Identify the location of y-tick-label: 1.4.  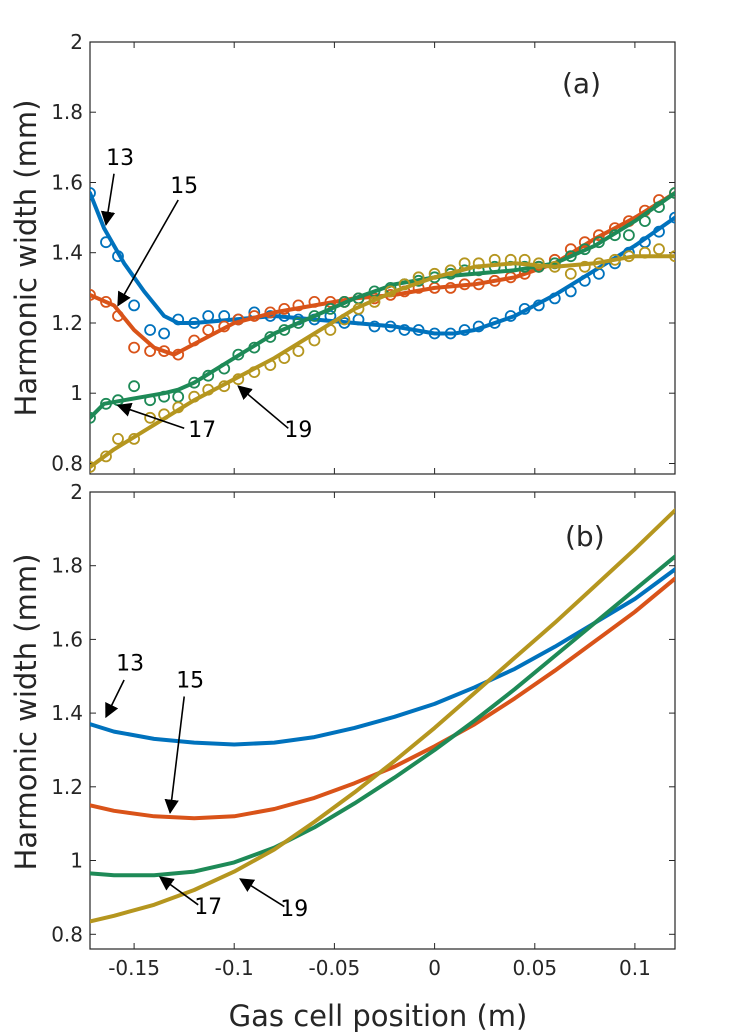
(67, 253).